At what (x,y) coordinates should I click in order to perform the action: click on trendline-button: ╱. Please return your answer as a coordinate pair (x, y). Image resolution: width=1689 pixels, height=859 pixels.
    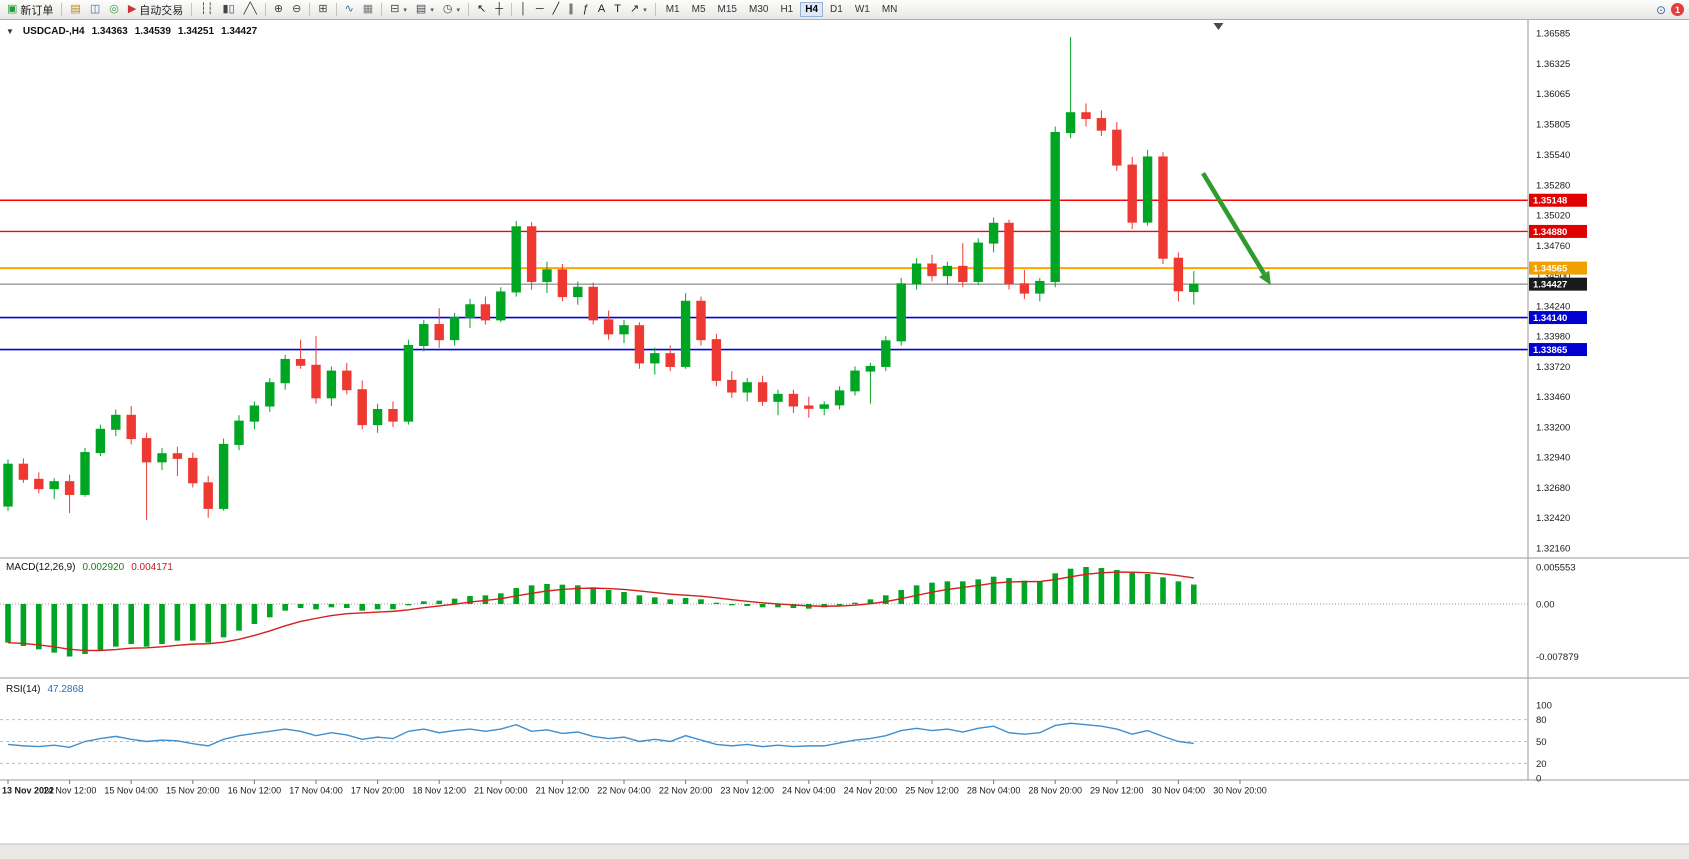
    Looking at the image, I should click on (556, 9).